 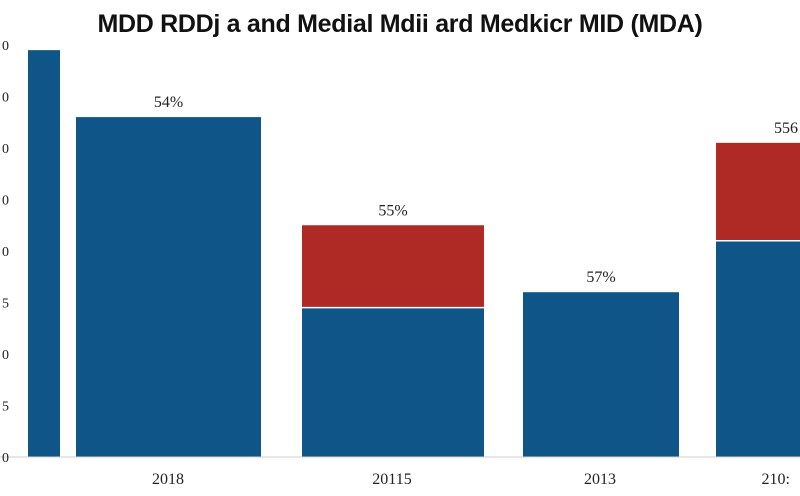 What do you see at coordinates (392, 210) in the screenshot?
I see `data-label: 55%` at bounding box center [392, 210].